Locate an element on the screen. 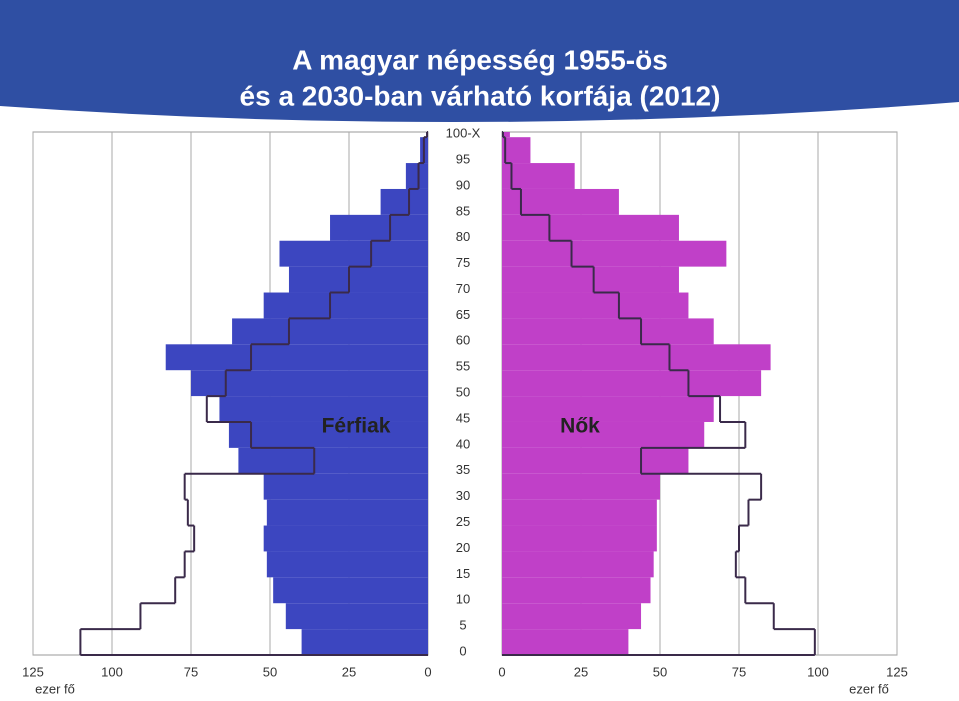 This screenshot has height=701, width=959. side-label: Nők is located at coordinates (580, 426).